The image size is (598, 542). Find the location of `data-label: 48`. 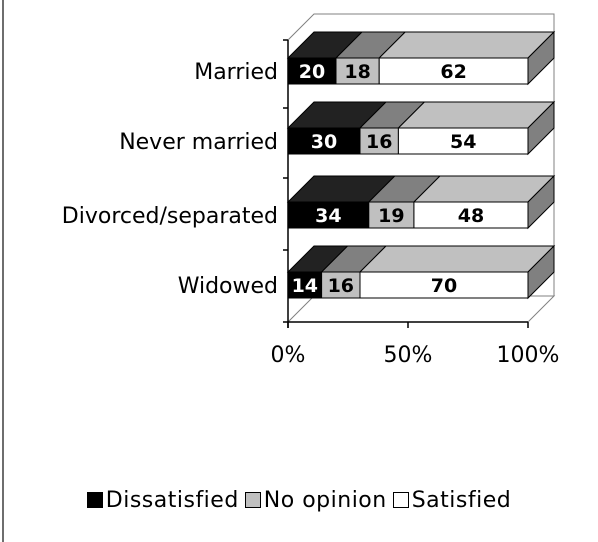

data-label: 48 is located at coordinates (471, 216).